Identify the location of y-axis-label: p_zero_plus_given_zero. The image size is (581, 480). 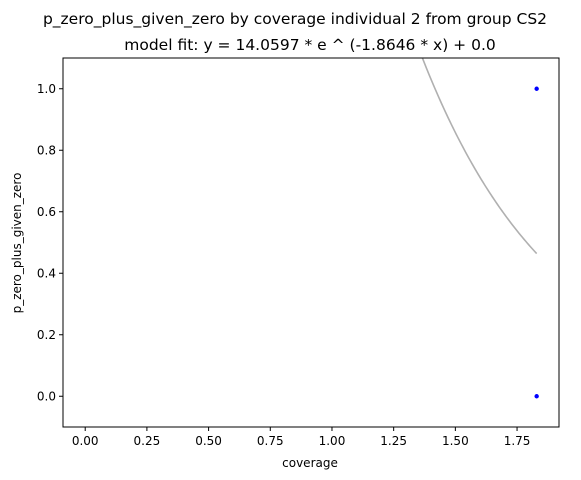
(17, 243).